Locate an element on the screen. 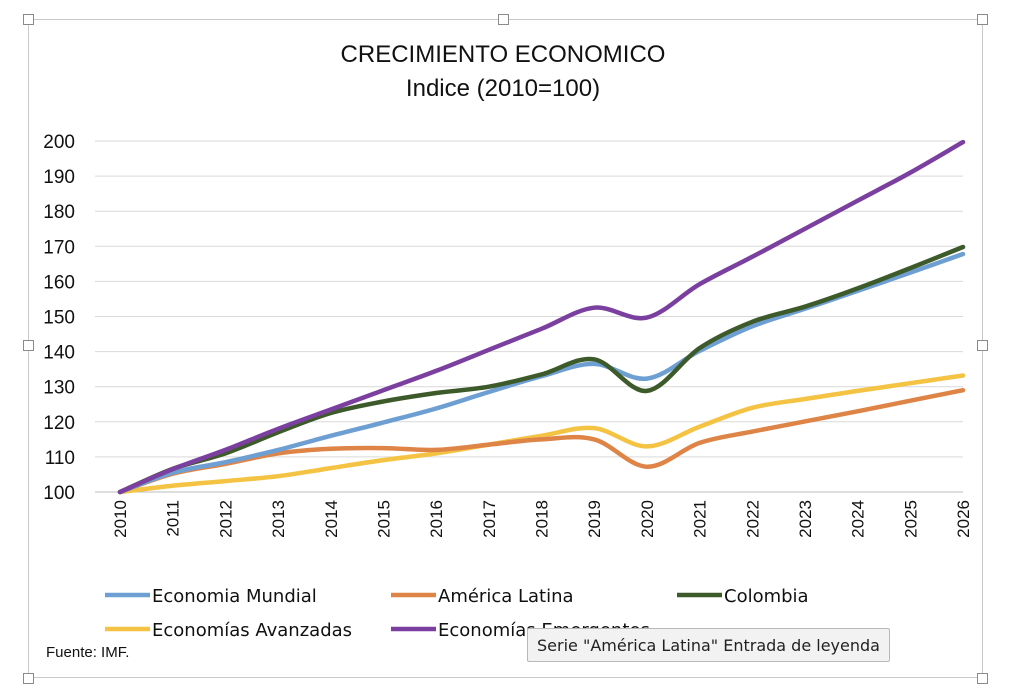 Image resolution: width=1024 pixels, height=694 pixels. y-tick-label: 120 is located at coordinates (59, 423).